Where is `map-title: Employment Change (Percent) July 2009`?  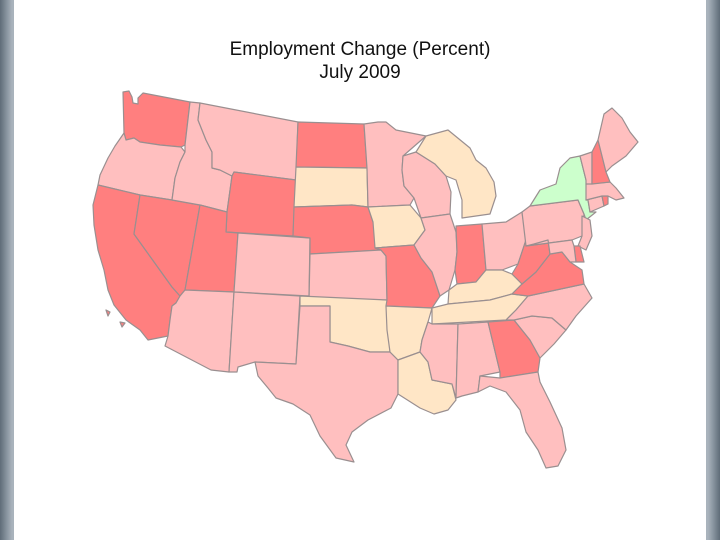 map-title: Employment Change (Percent) July 2009 is located at coordinates (360, 61).